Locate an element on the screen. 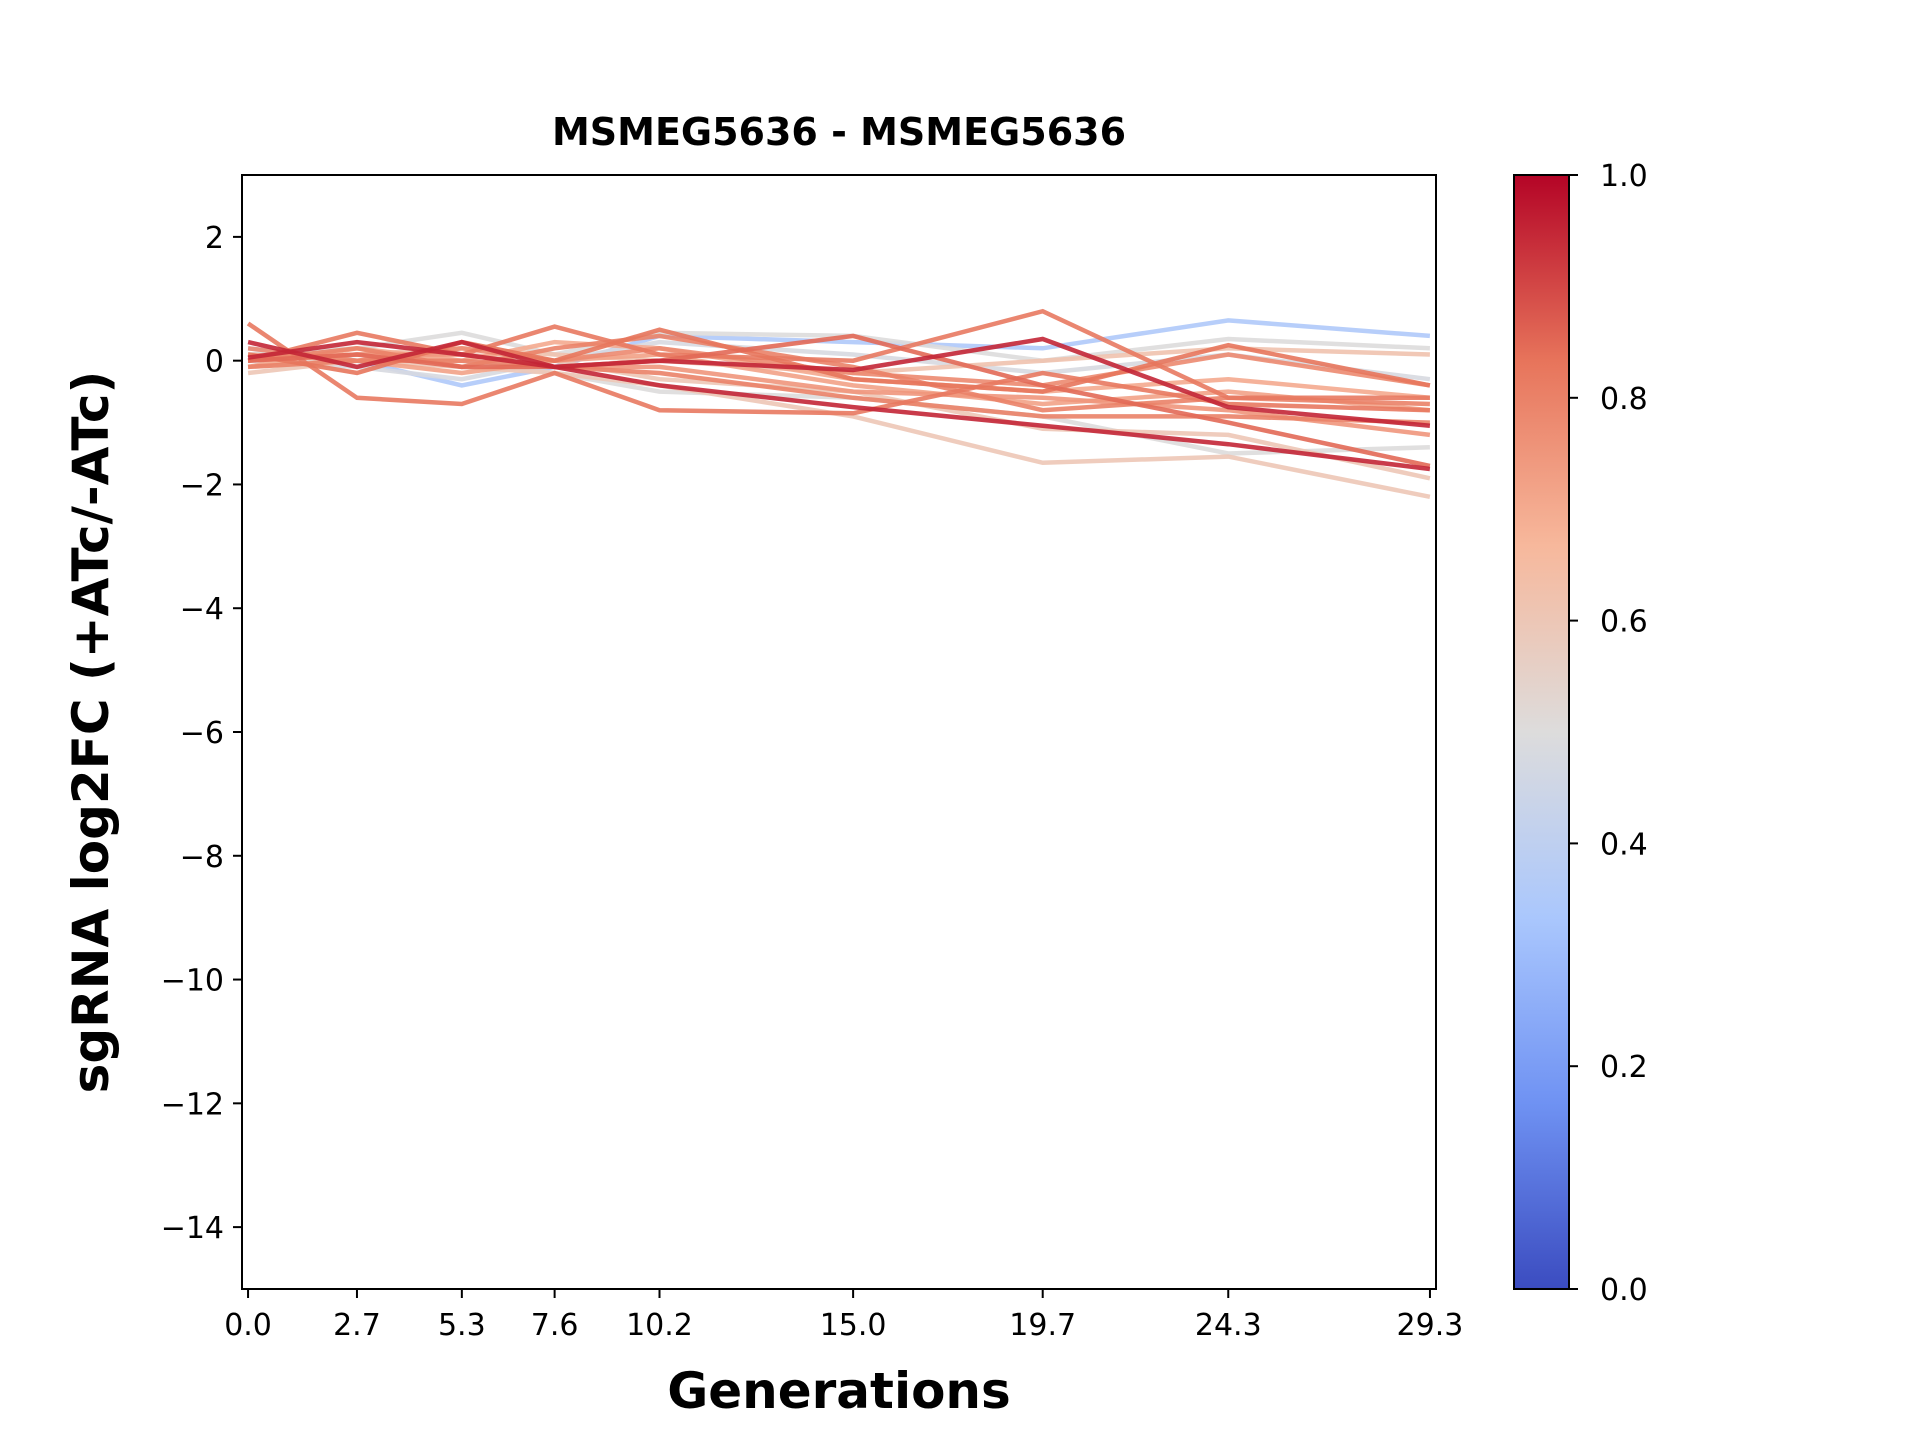  x-tick-label: 29.3 is located at coordinates (1430, 1325).